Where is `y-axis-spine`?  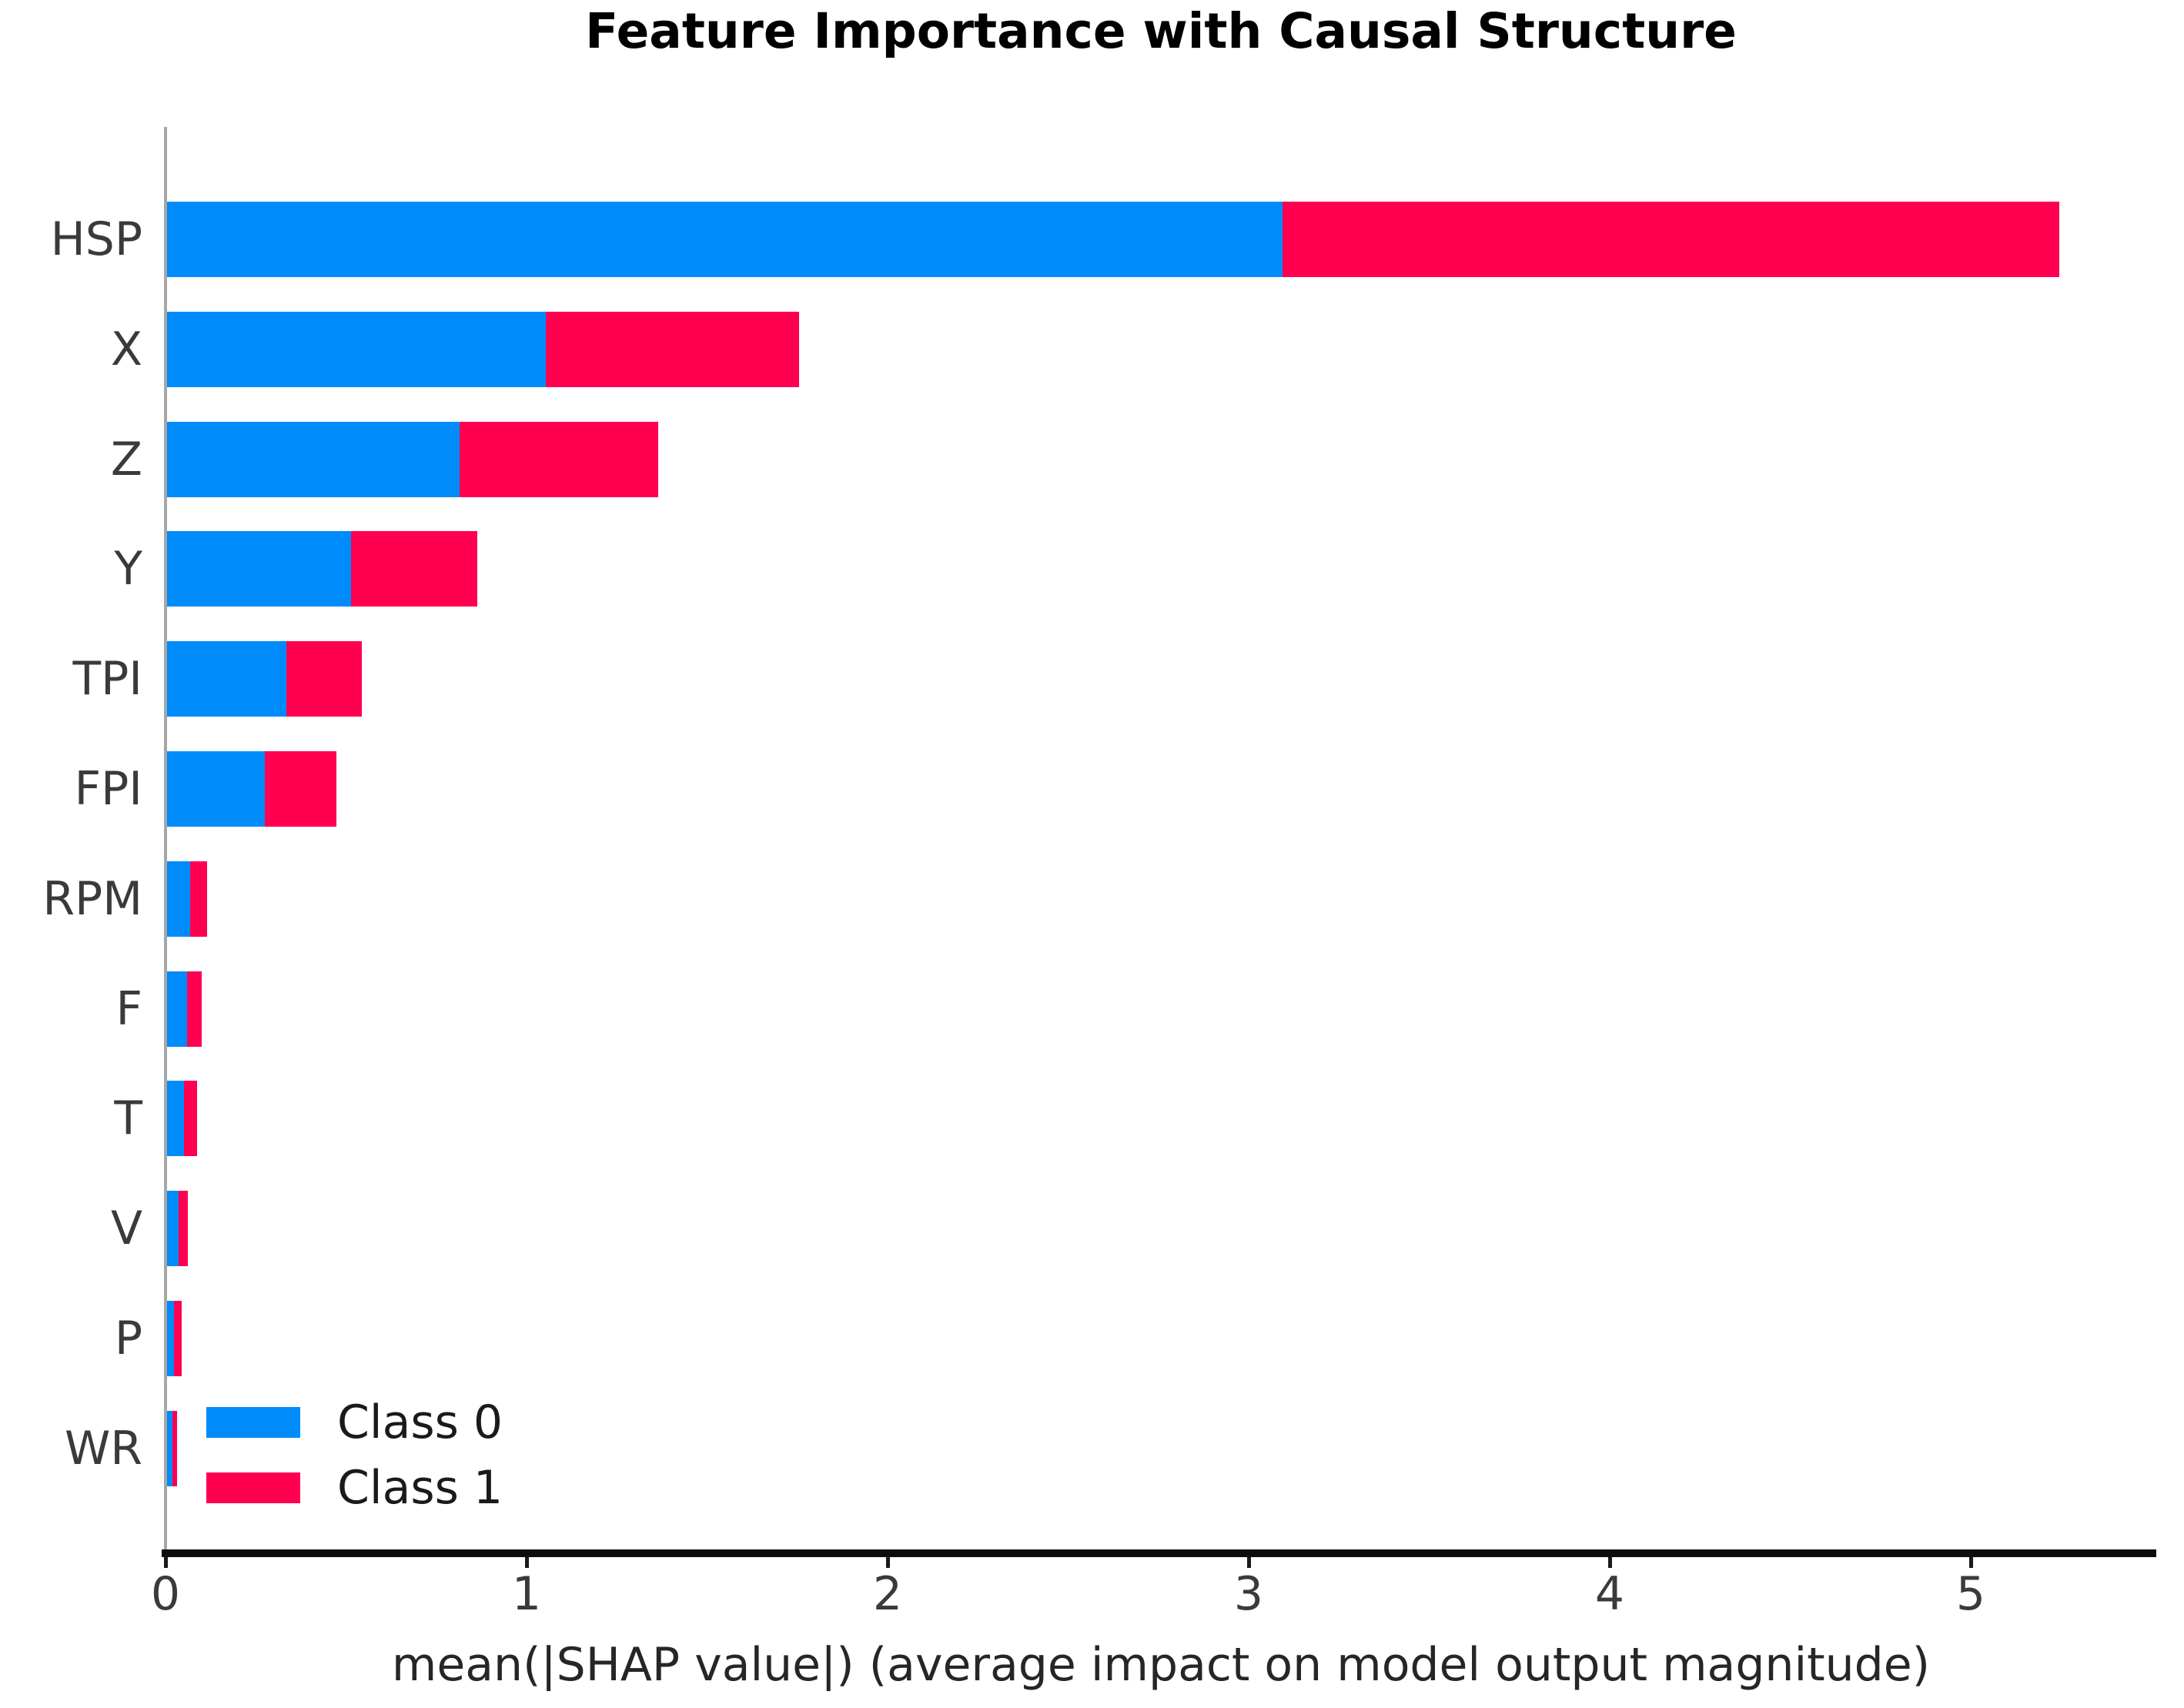 y-axis-spine is located at coordinates (166, 838).